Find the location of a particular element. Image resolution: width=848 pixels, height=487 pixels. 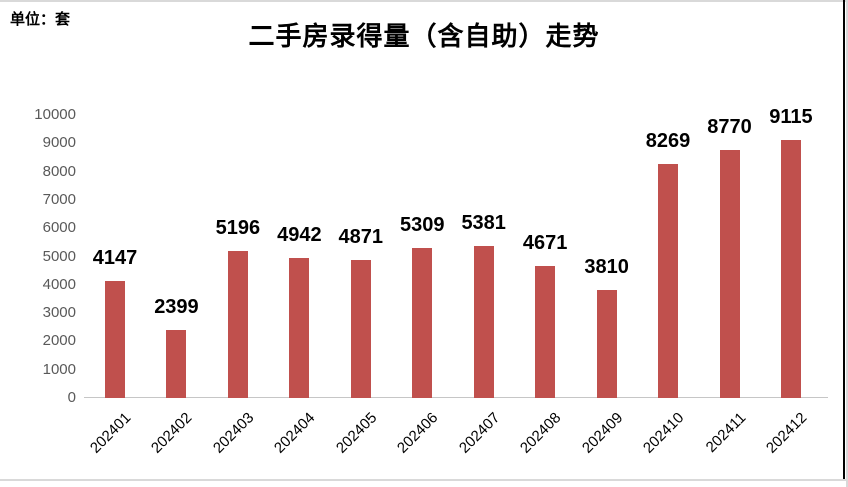

x-axis-category-label: 202407 is located at coordinates (479, 433).